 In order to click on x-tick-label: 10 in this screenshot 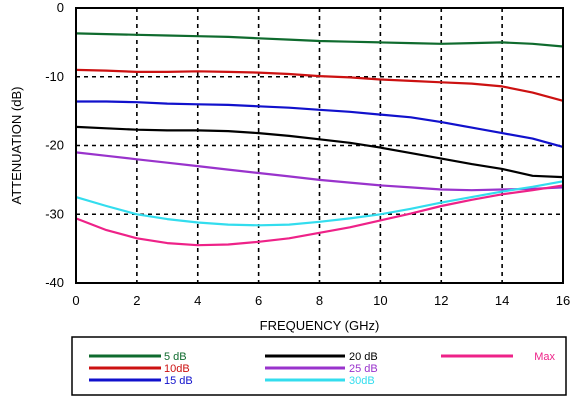, I will do `click(380, 300)`.